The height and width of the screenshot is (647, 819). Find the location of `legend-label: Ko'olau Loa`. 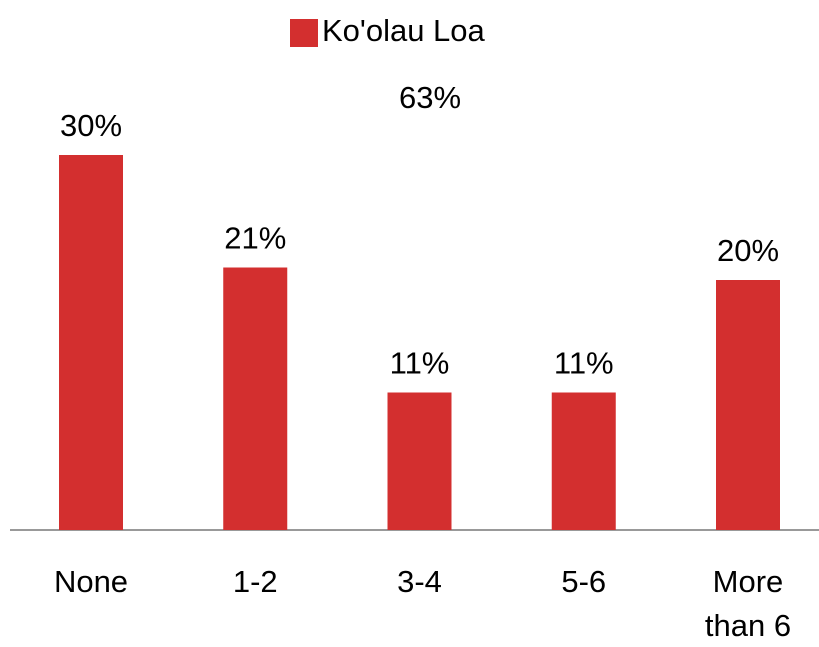

legend-label: Ko'olau Loa is located at coordinates (404, 30).